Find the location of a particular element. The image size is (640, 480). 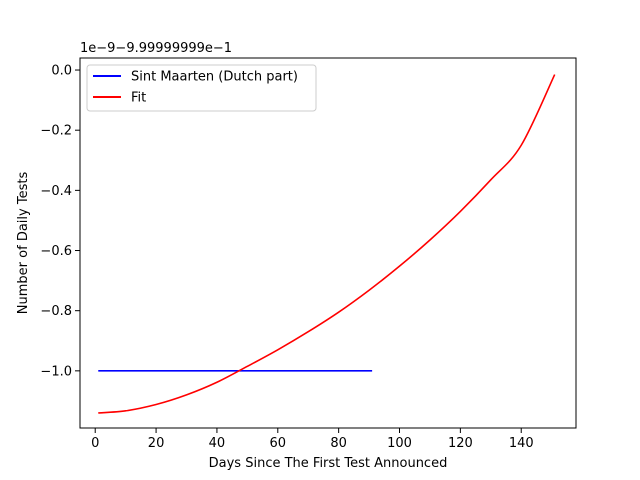

x-axis-ticks: 0 20 40 60 80 100 120 140 is located at coordinates (312, 439).